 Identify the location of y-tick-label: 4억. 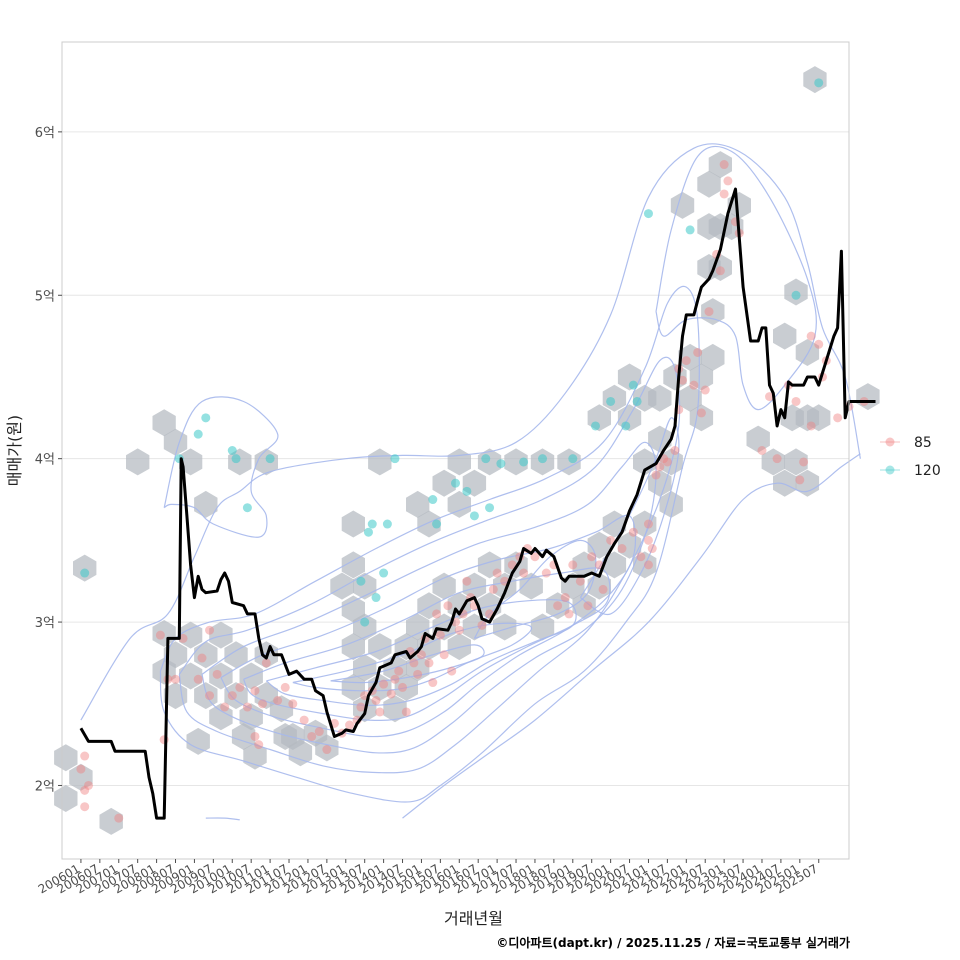
(45, 460).